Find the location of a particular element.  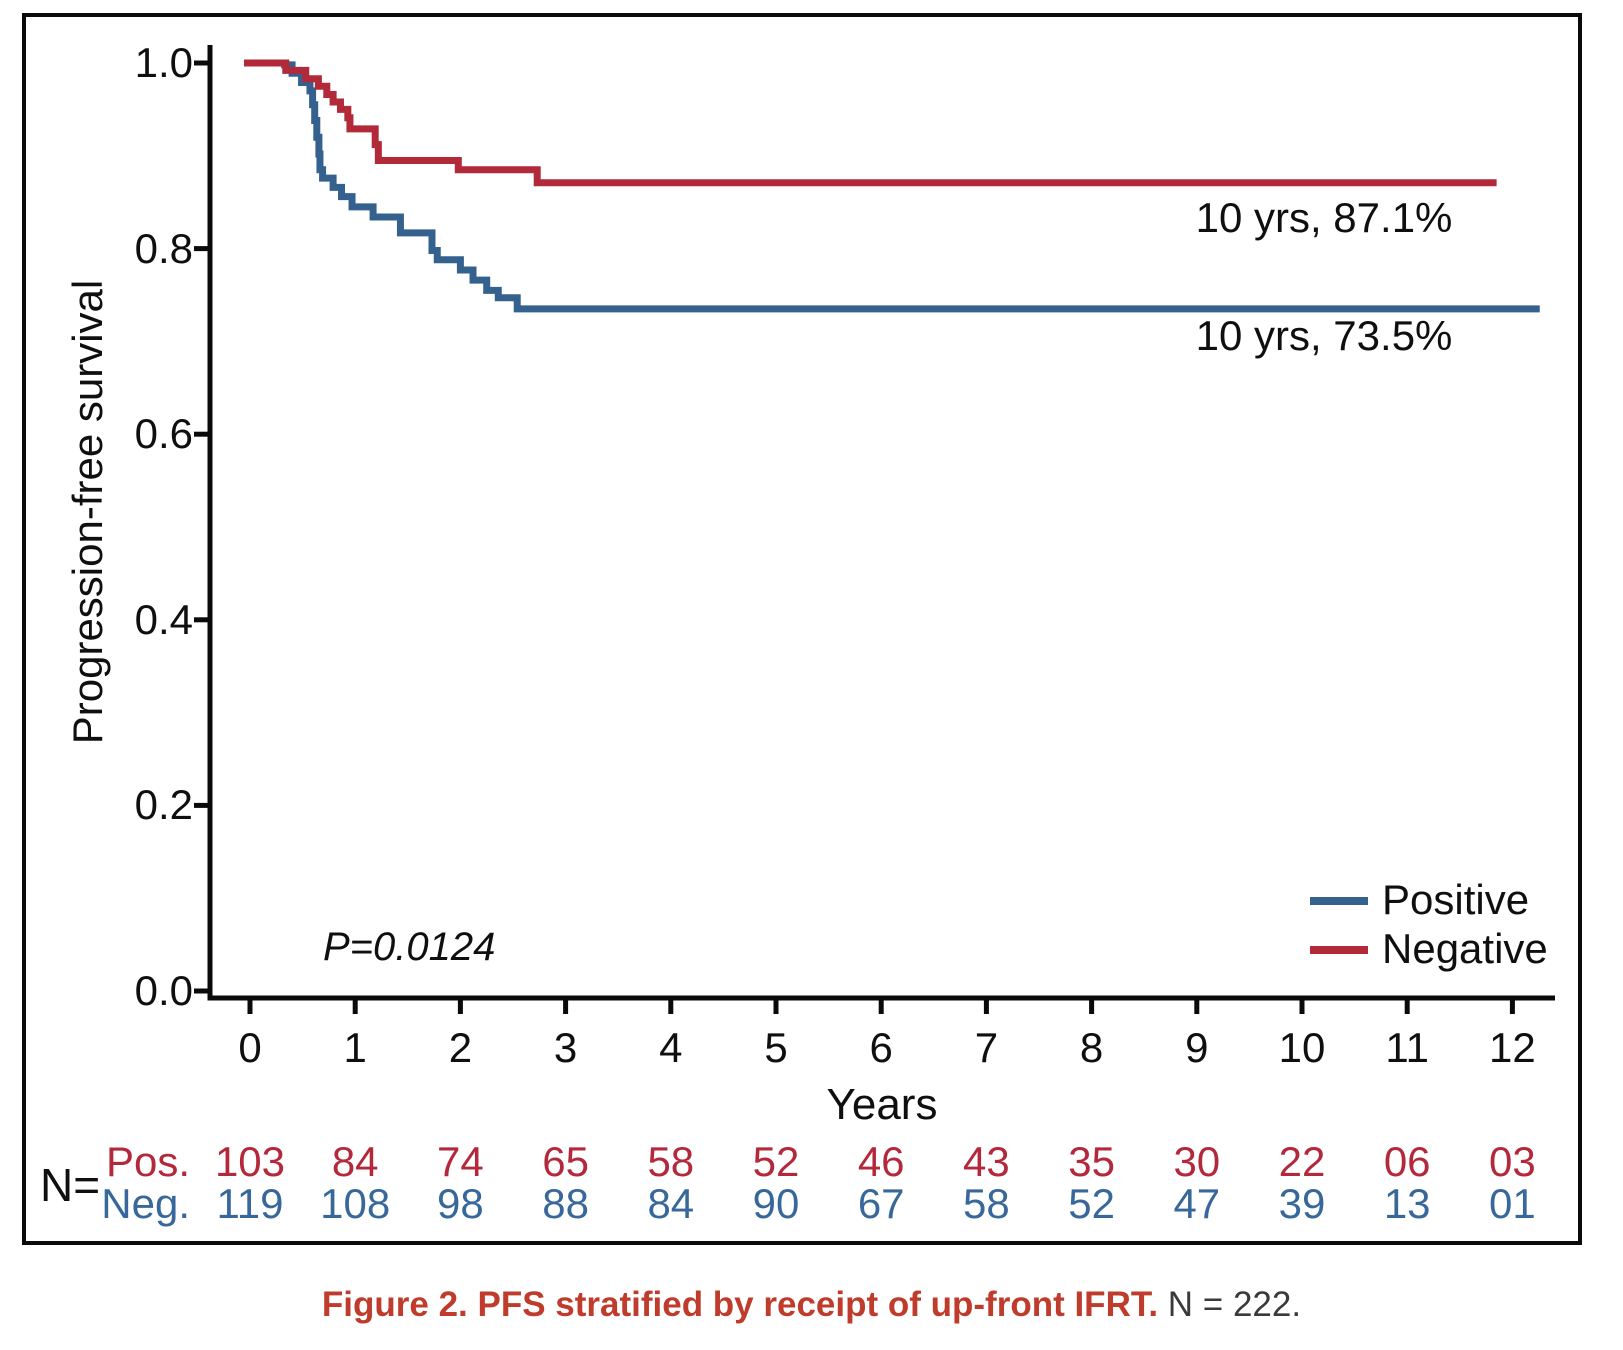

y-tick-label-0.2: 0.2 is located at coordinates (163, 805).